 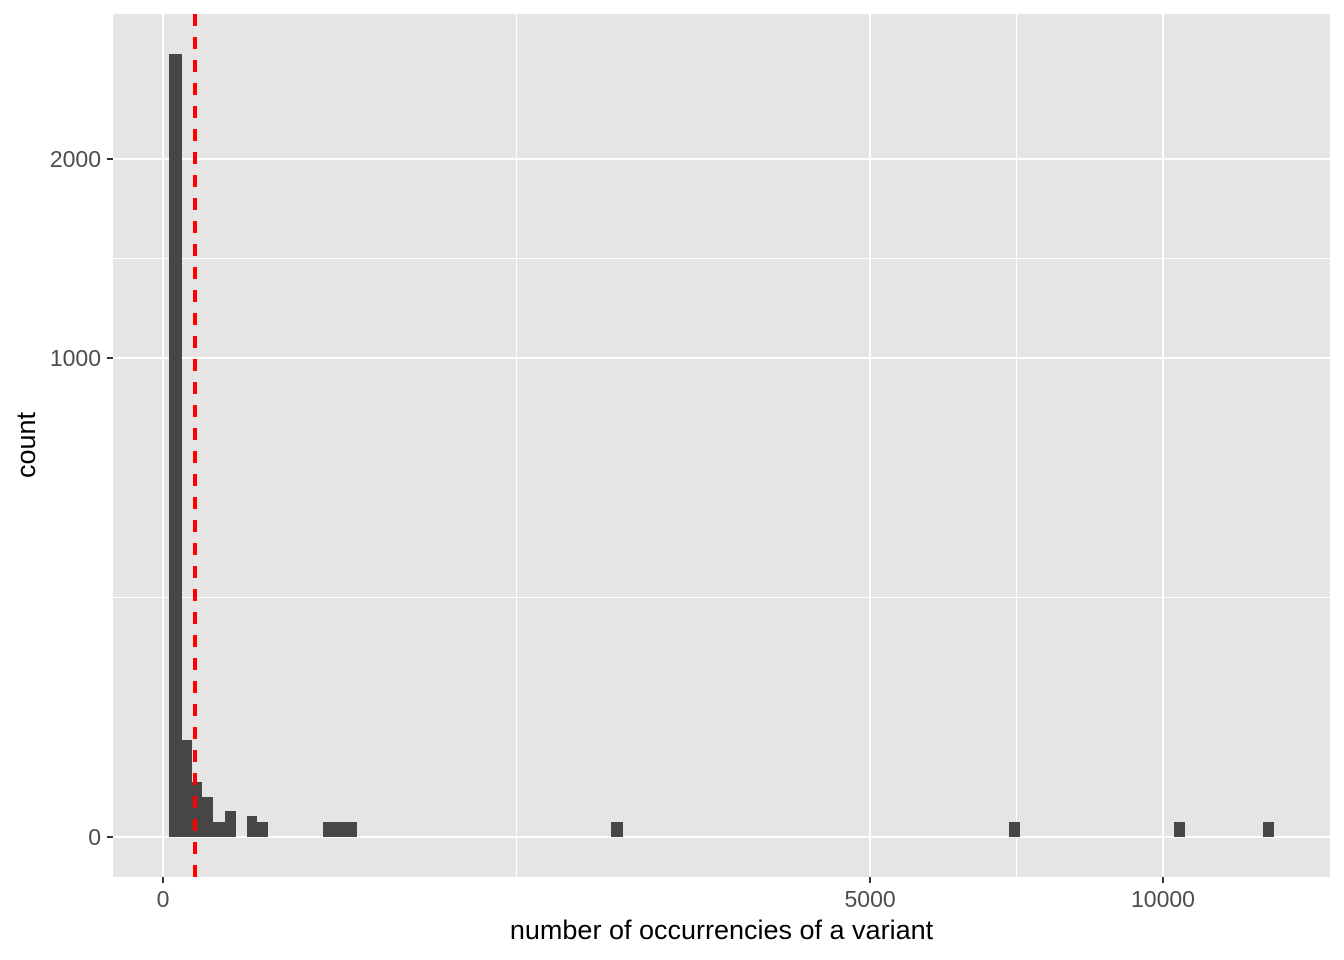 I want to click on reference-line, so click(x=194, y=445).